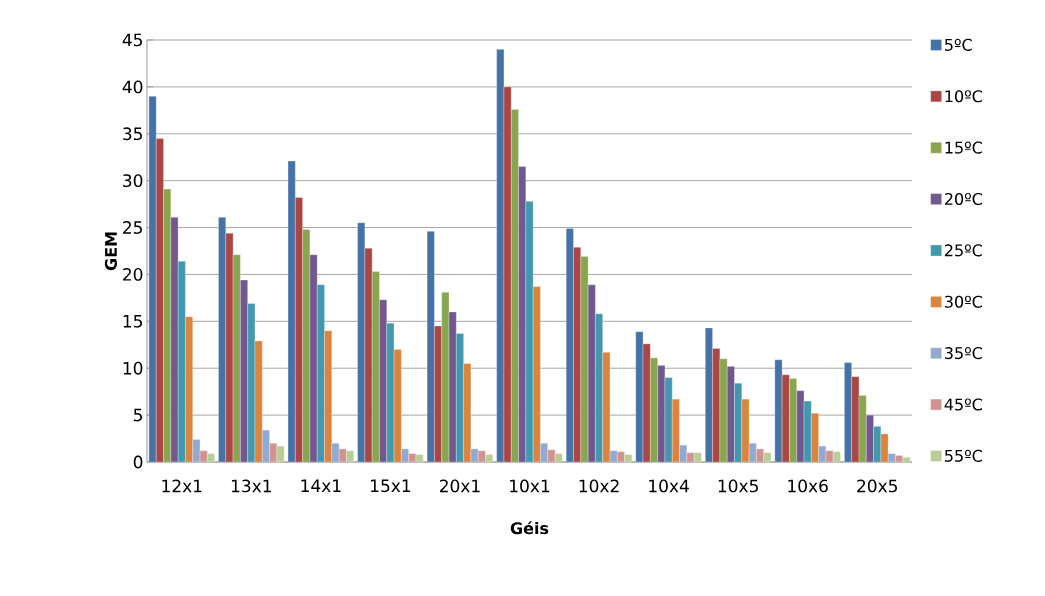  What do you see at coordinates (251, 486) in the screenshot?
I see `x-tick-label: 13x1` at bounding box center [251, 486].